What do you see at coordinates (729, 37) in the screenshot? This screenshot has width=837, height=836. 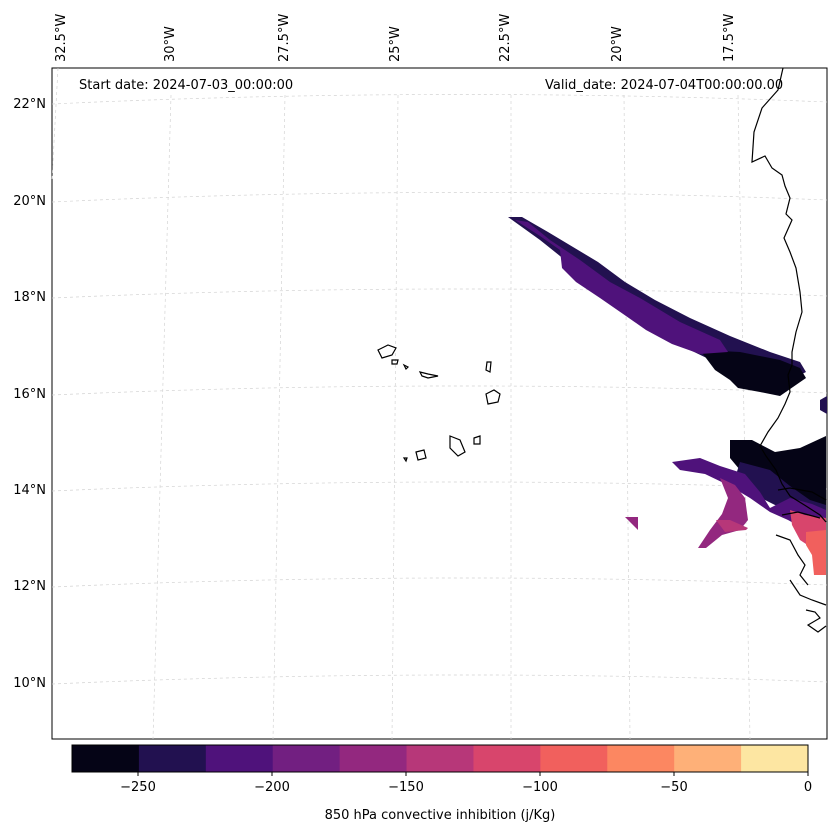 I see `lon-label-17.5w: 17.5°W` at bounding box center [729, 37].